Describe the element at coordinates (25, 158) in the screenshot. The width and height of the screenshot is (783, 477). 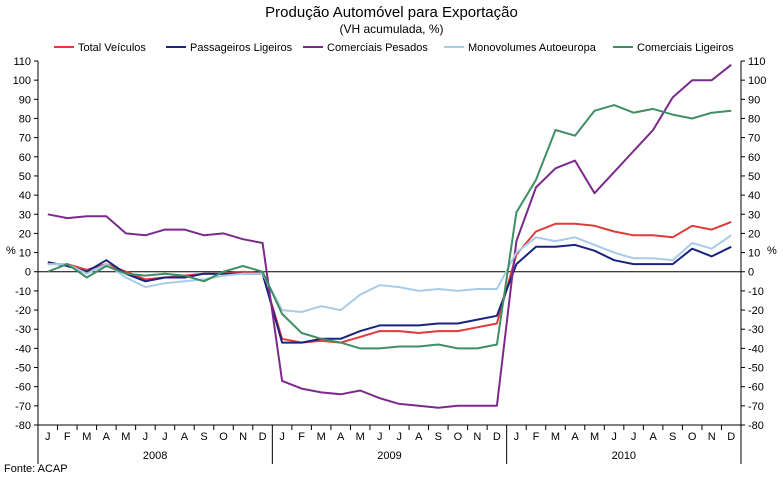
I see `y-tick-label-left: 60` at that location.